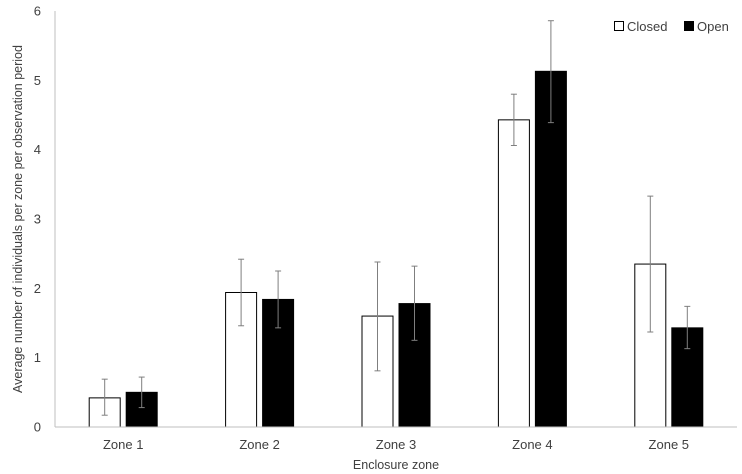  I want to click on y-tick-label: 3, so click(37, 219).